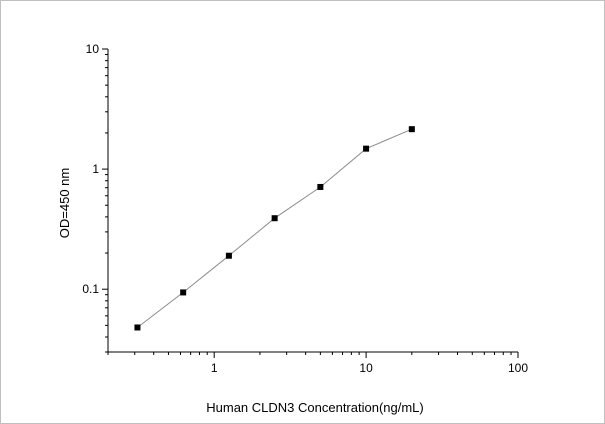 Image resolution: width=605 pixels, height=424 pixels. Describe the element at coordinates (214, 368) in the screenshot. I see `x-tick-label: 1` at that location.